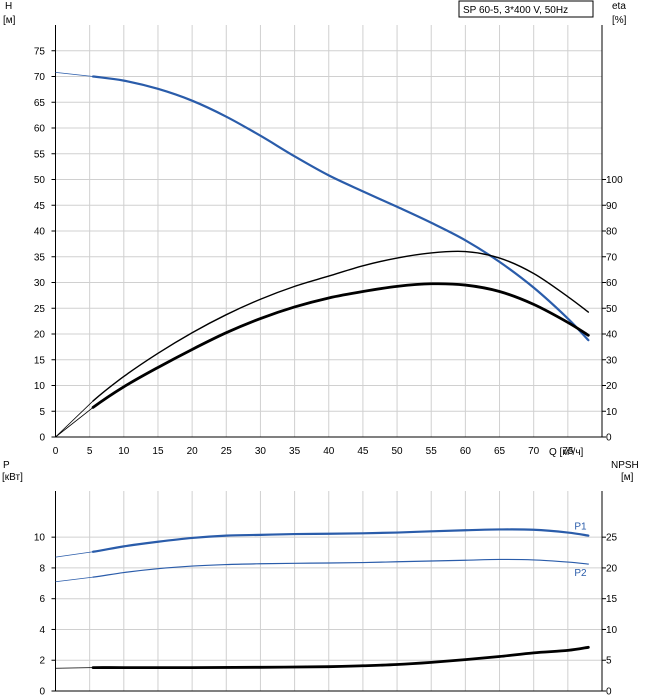 Image resolution: width=658 pixels, height=700 pixels. Describe the element at coordinates (40, 538) in the screenshot. I see `power-left-tick-10: 10` at that location.